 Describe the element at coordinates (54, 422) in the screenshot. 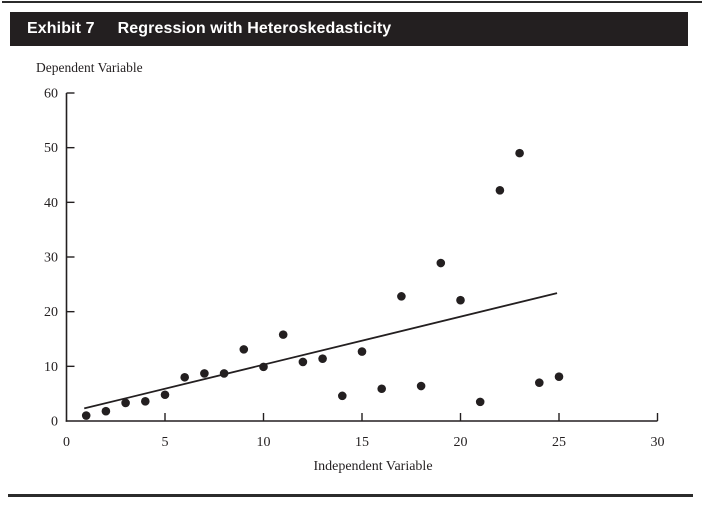

I see `y-tick-label: 0` at that location.